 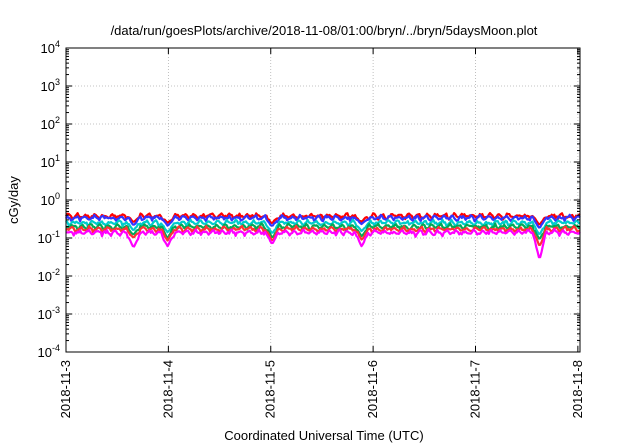 What do you see at coordinates (474, 389) in the screenshot?
I see `x-tick-label: 2018-11-7` at bounding box center [474, 389].